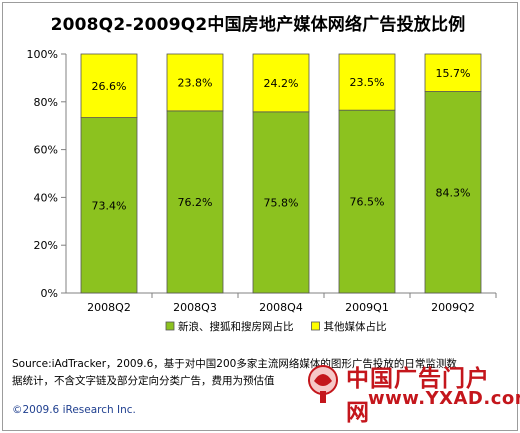 Image resolution: width=520 pixels, height=433 pixels. Describe the element at coordinates (46, 102) in the screenshot. I see `y-tick-label: 80%` at that location.